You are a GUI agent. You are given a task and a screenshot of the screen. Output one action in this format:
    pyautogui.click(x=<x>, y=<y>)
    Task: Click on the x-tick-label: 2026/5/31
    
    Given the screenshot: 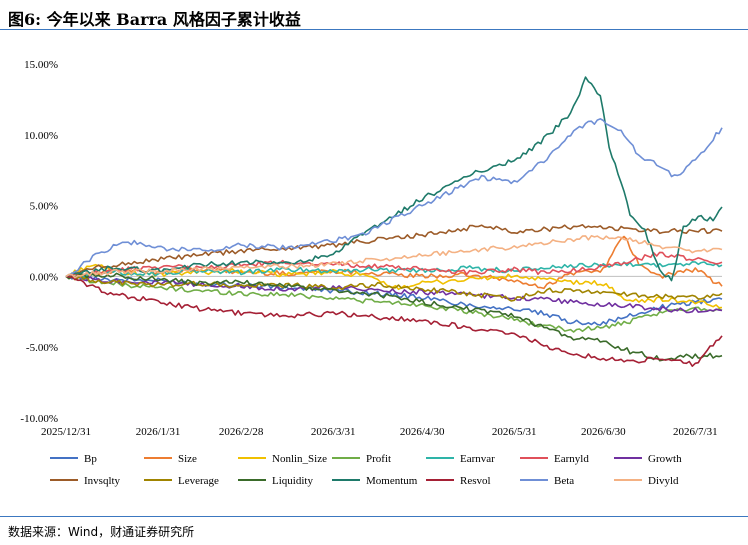 What is the action you would take?
    pyautogui.click(x=514, y=432)
    